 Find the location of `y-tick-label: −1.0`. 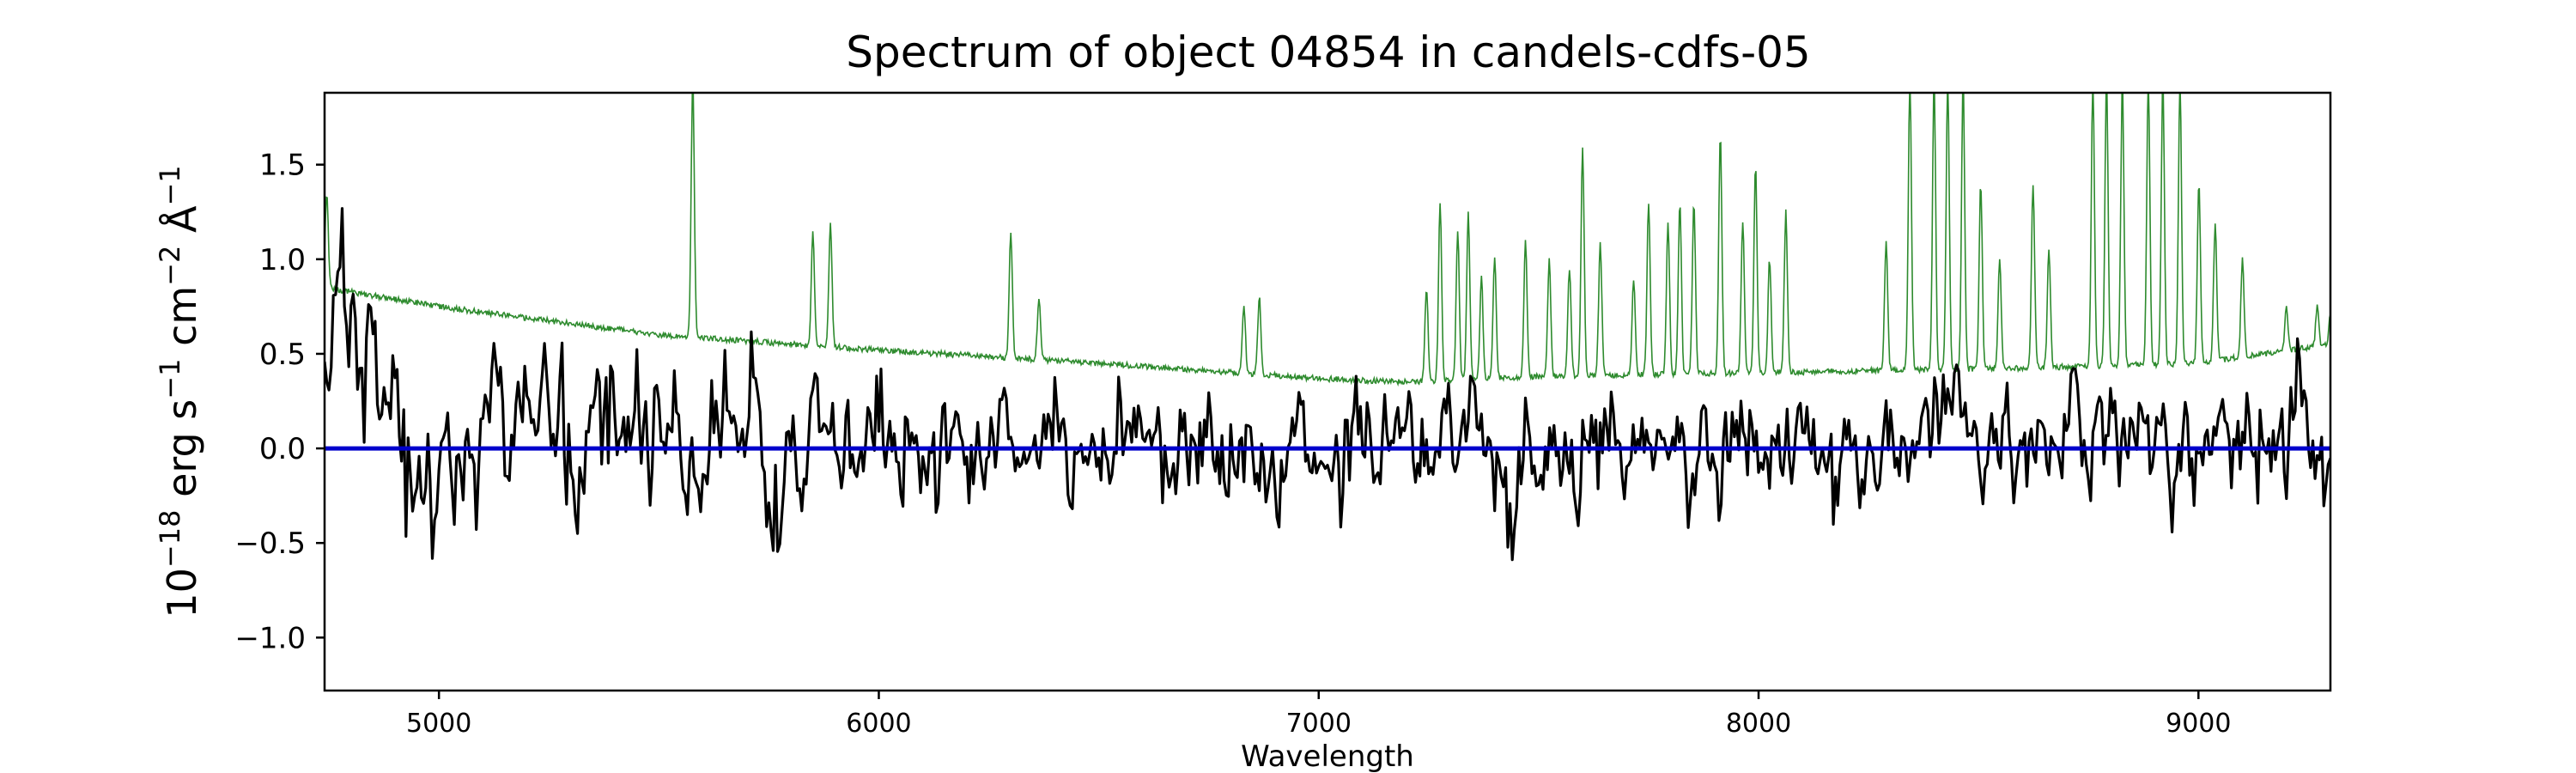

y-tick-label: −1.0 is located at coordinates (270, 638).